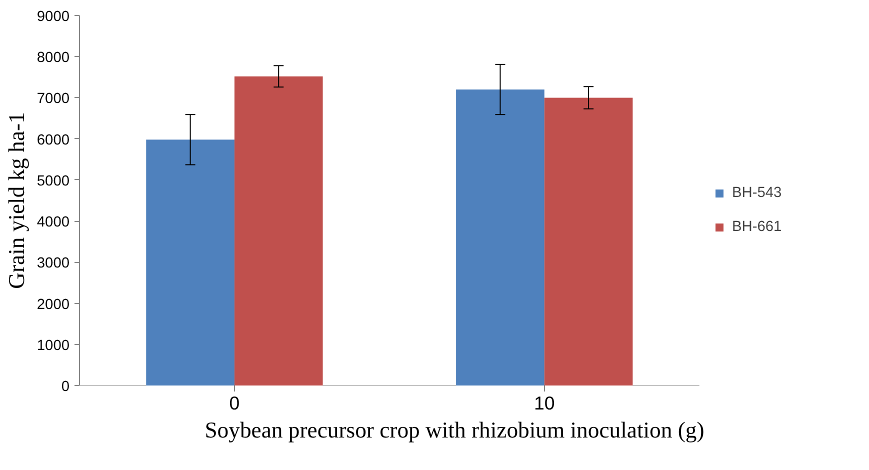 The image size is (869, 470). What do you see at coordinates (53, 181) in the screenshot?
I see `y-tick-label: 5000` at bounding box center [53, 181].